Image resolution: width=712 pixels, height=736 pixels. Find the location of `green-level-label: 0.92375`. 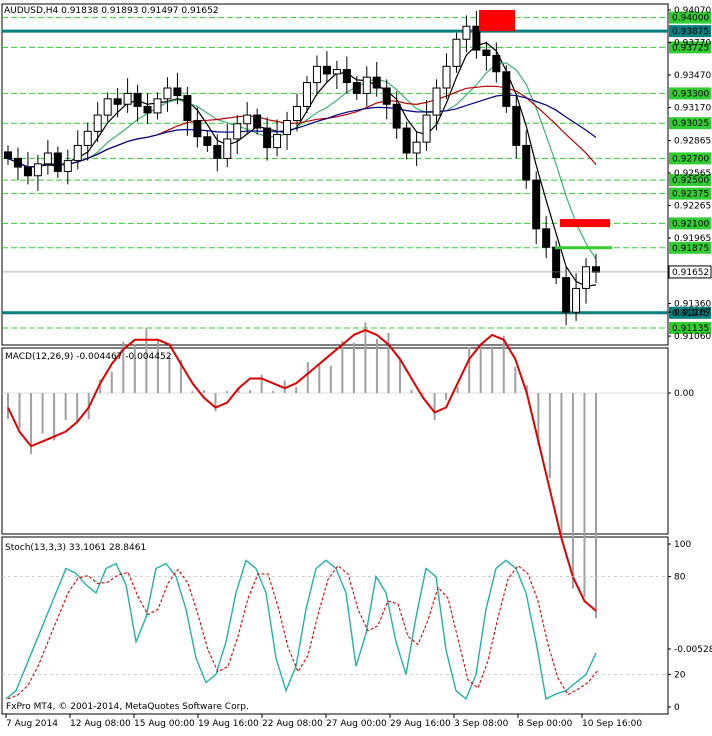

green-level-label: 0.92375 is located at coordinates (690, 195).